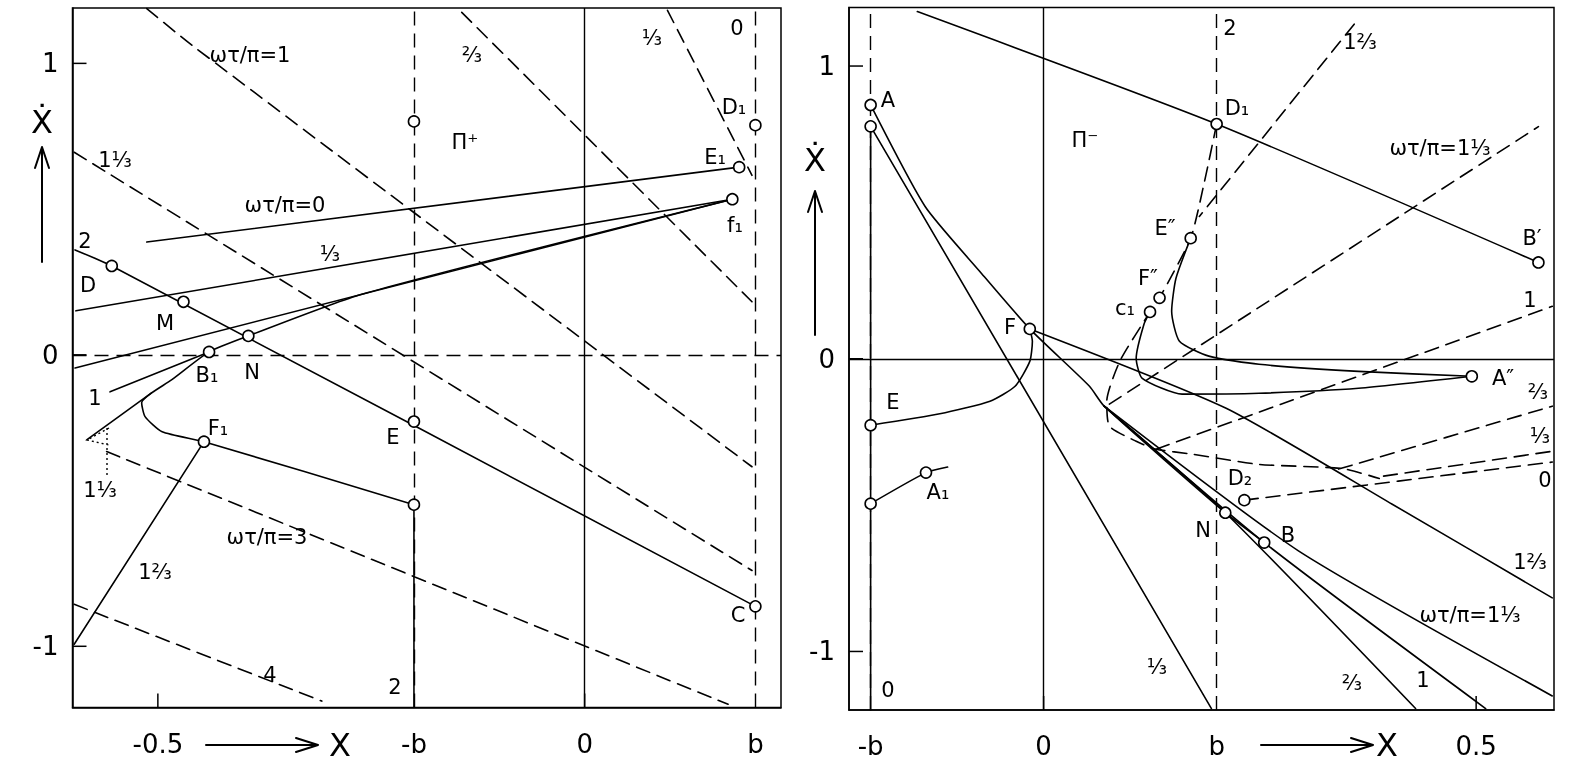  What do you see at coordinates (1125, 308) in the screenshot?
I see `annotation: c₁` at bounding box center [1125, 308].